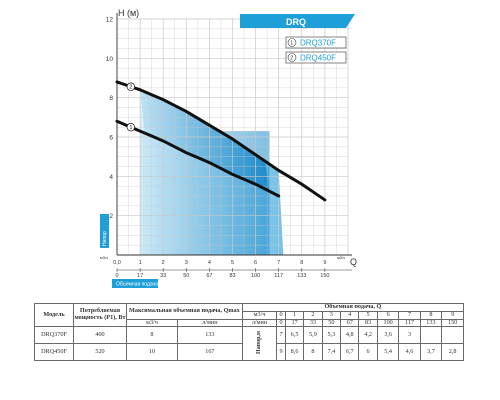  What do you see at coordinates (100, 315) in the screenshot?
I see `col-power-header: Потребляемая мощность (P1), Вт` at bounding box center [100, 315].